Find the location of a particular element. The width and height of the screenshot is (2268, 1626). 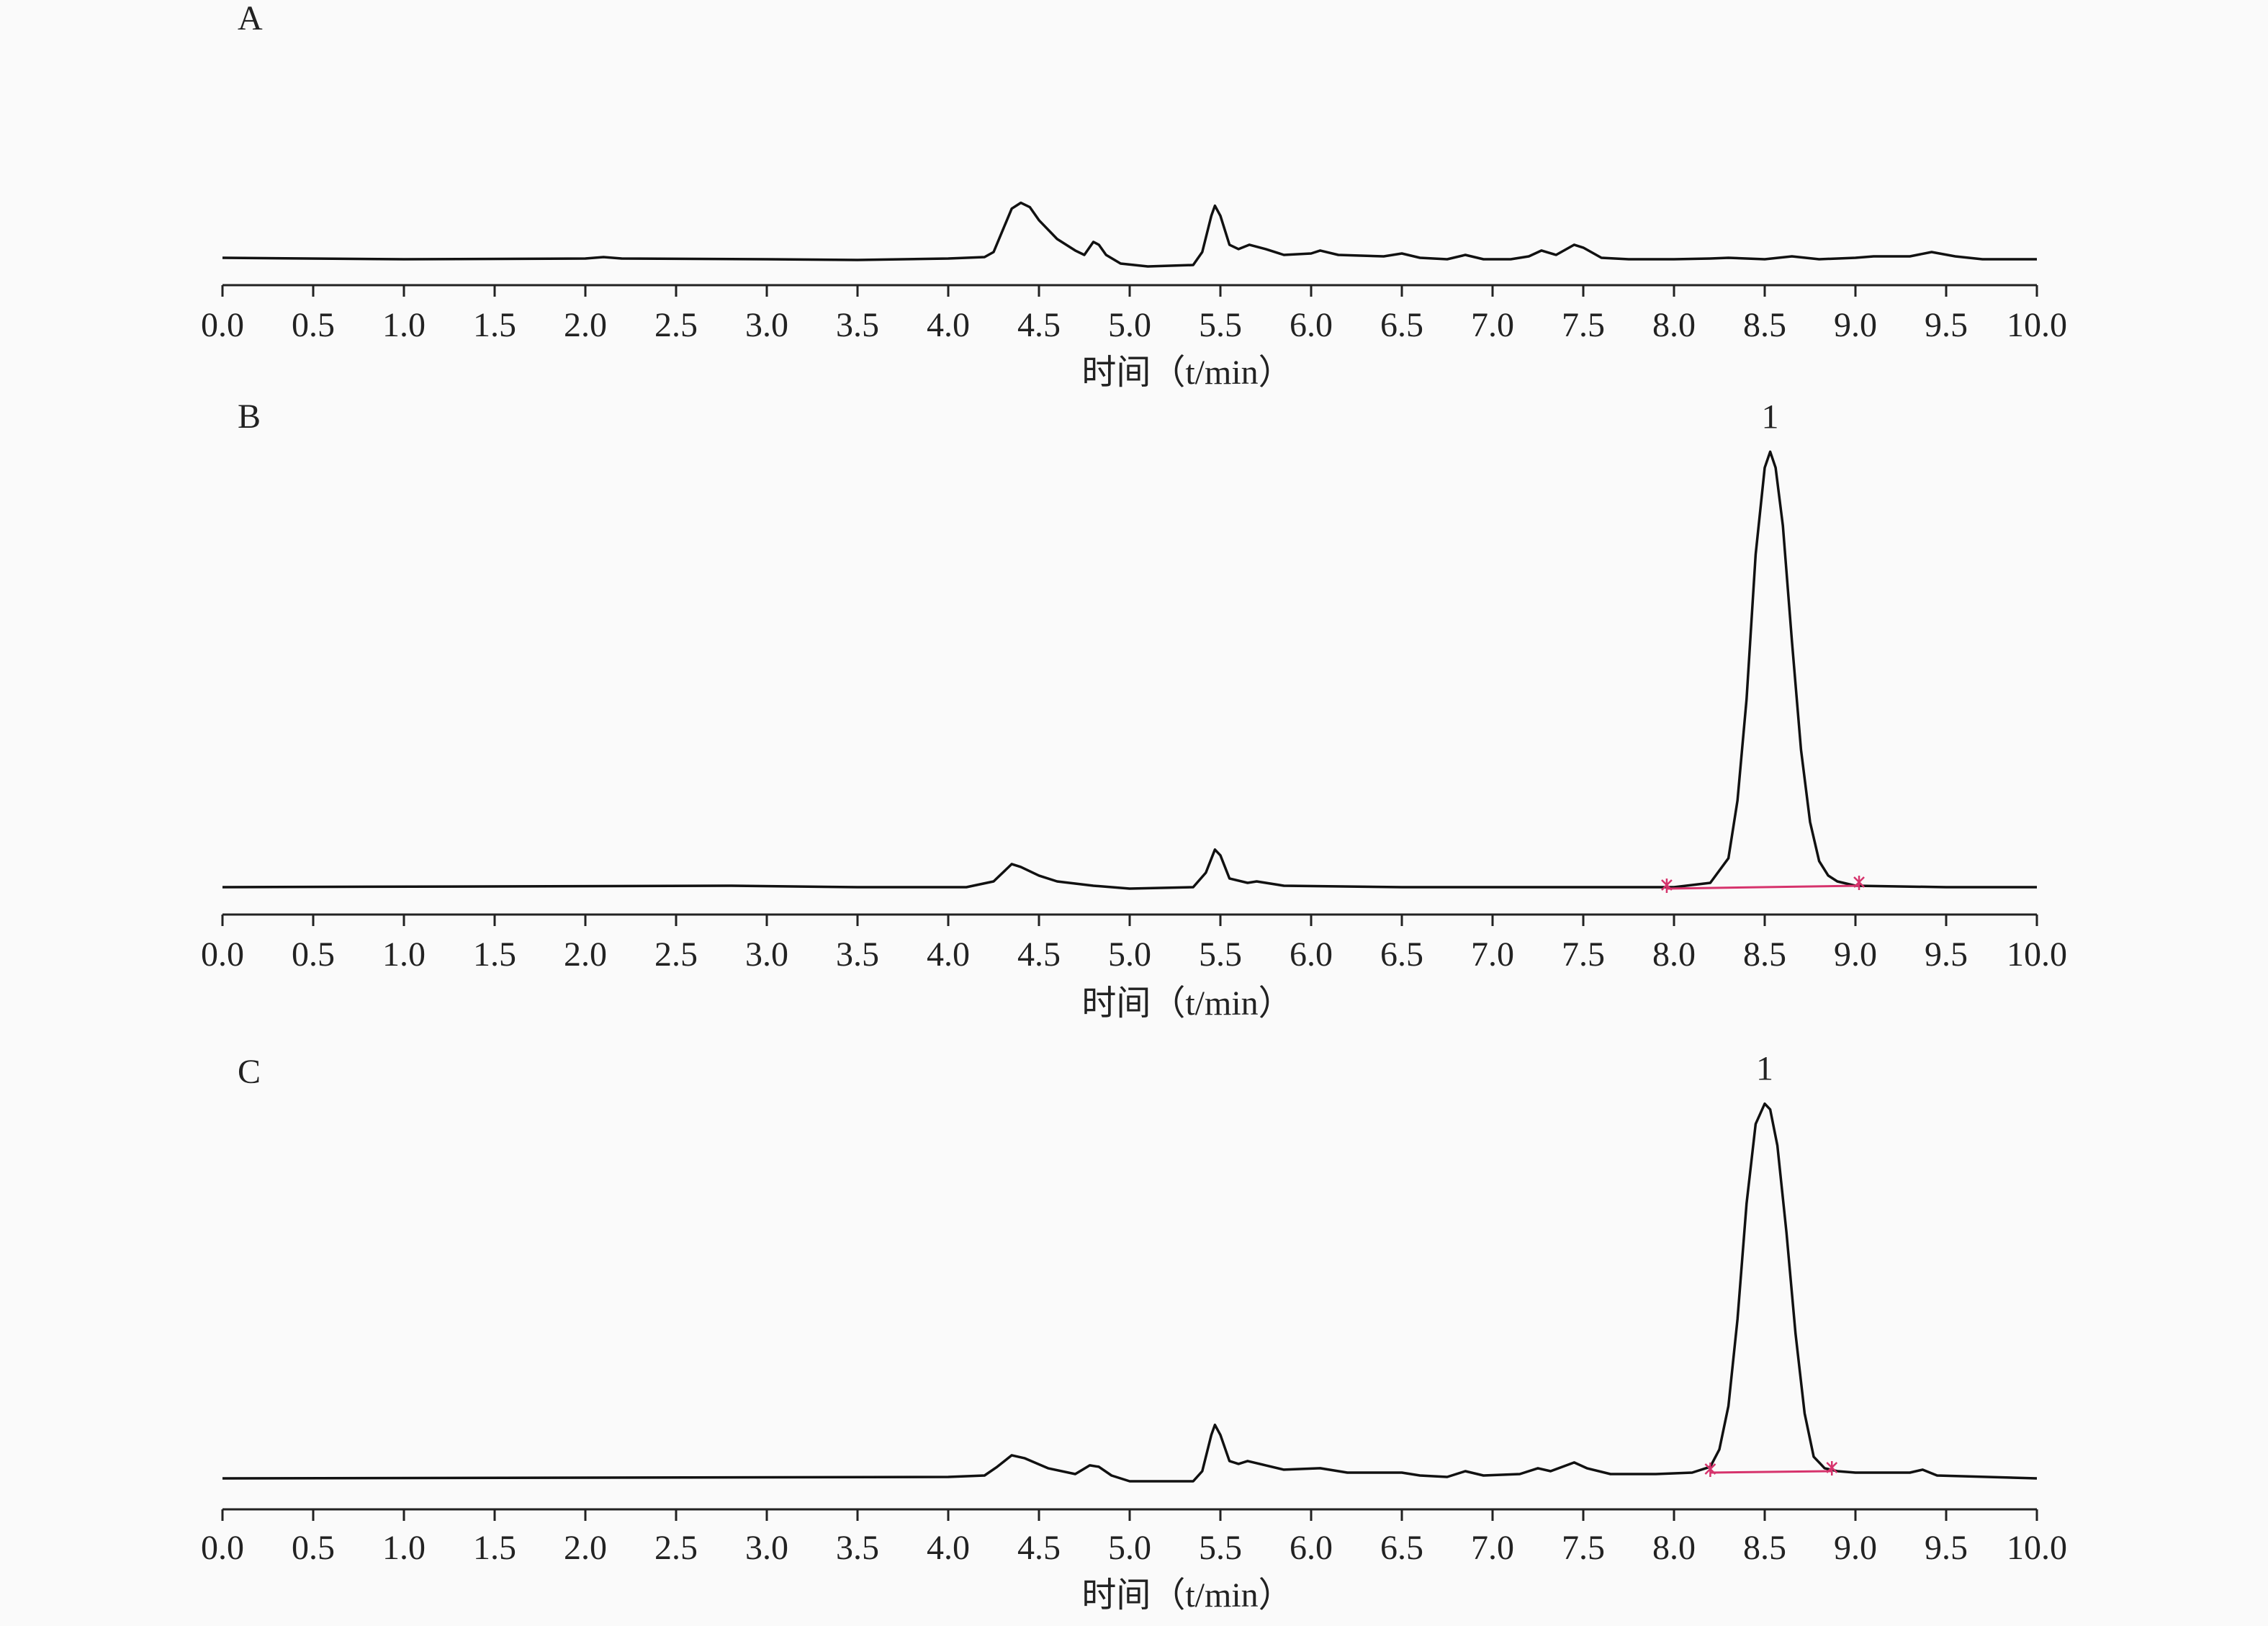

panel-label: A is located at coordinates (250, 18).